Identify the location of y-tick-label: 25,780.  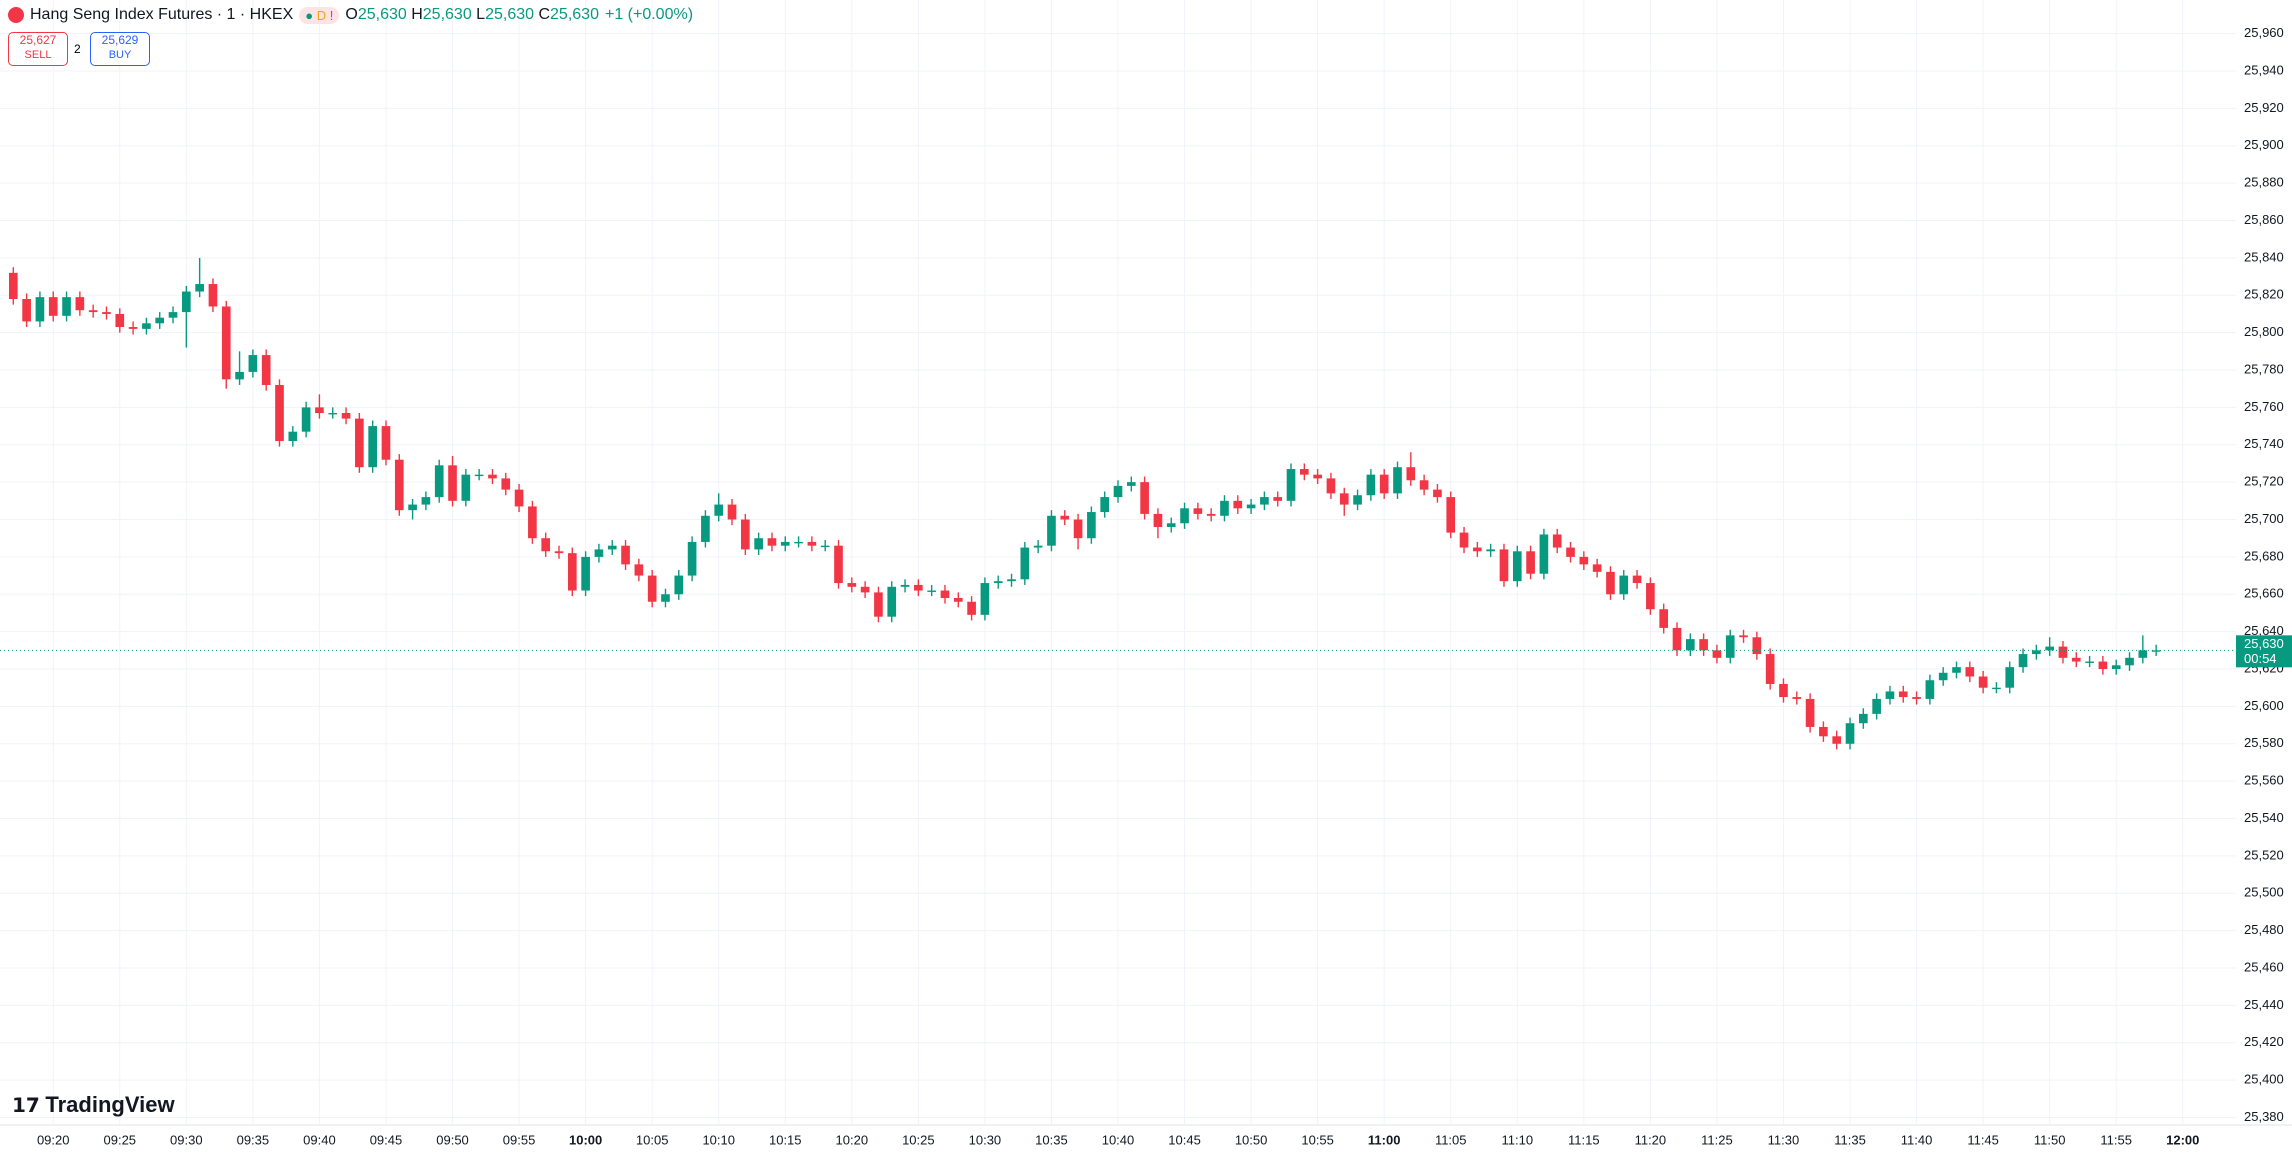
(2264, 368).